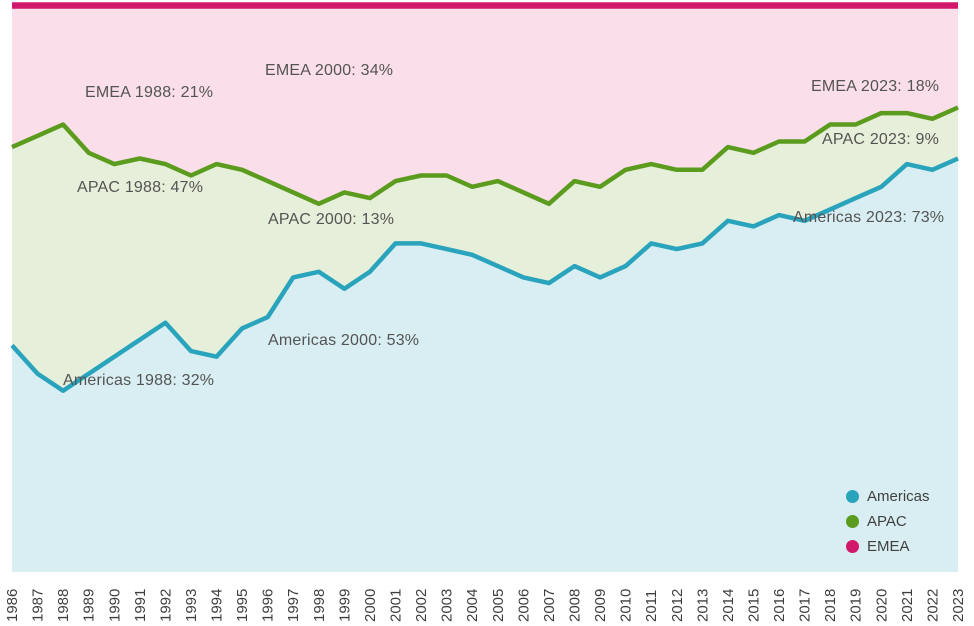 The width and height of the screenshot is (974, 626). I want to click on x-axis-label: 2019, so click(856, 605).